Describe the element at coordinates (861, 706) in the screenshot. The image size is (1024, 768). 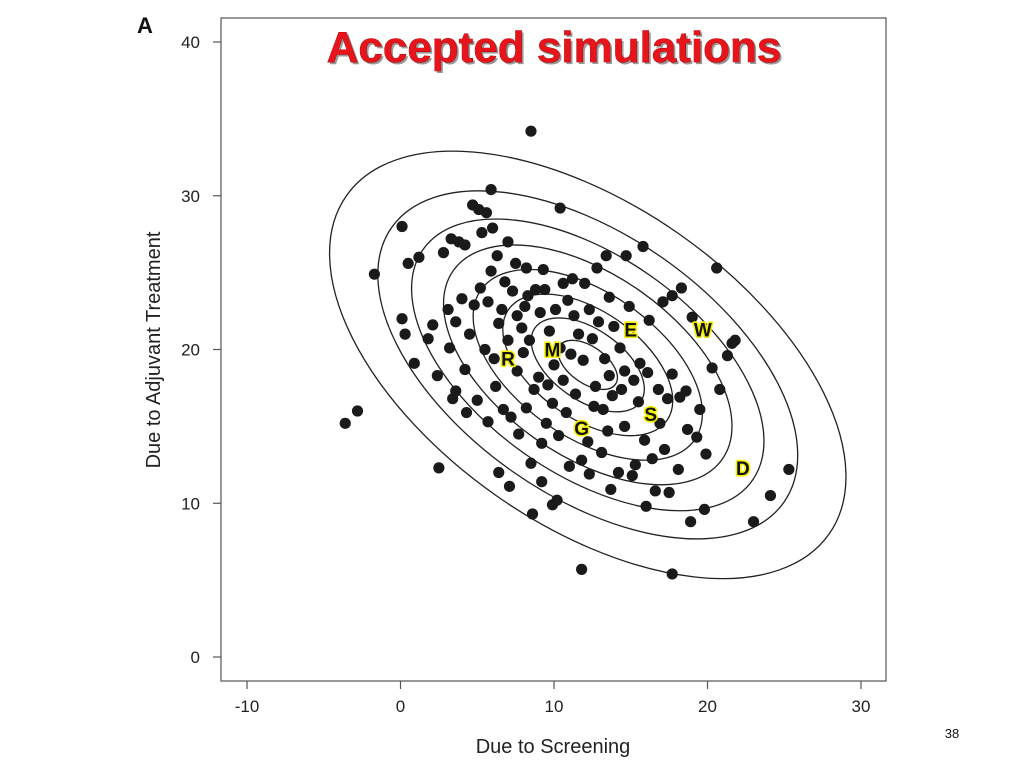
I see `x-tick-label: 30` at that location.